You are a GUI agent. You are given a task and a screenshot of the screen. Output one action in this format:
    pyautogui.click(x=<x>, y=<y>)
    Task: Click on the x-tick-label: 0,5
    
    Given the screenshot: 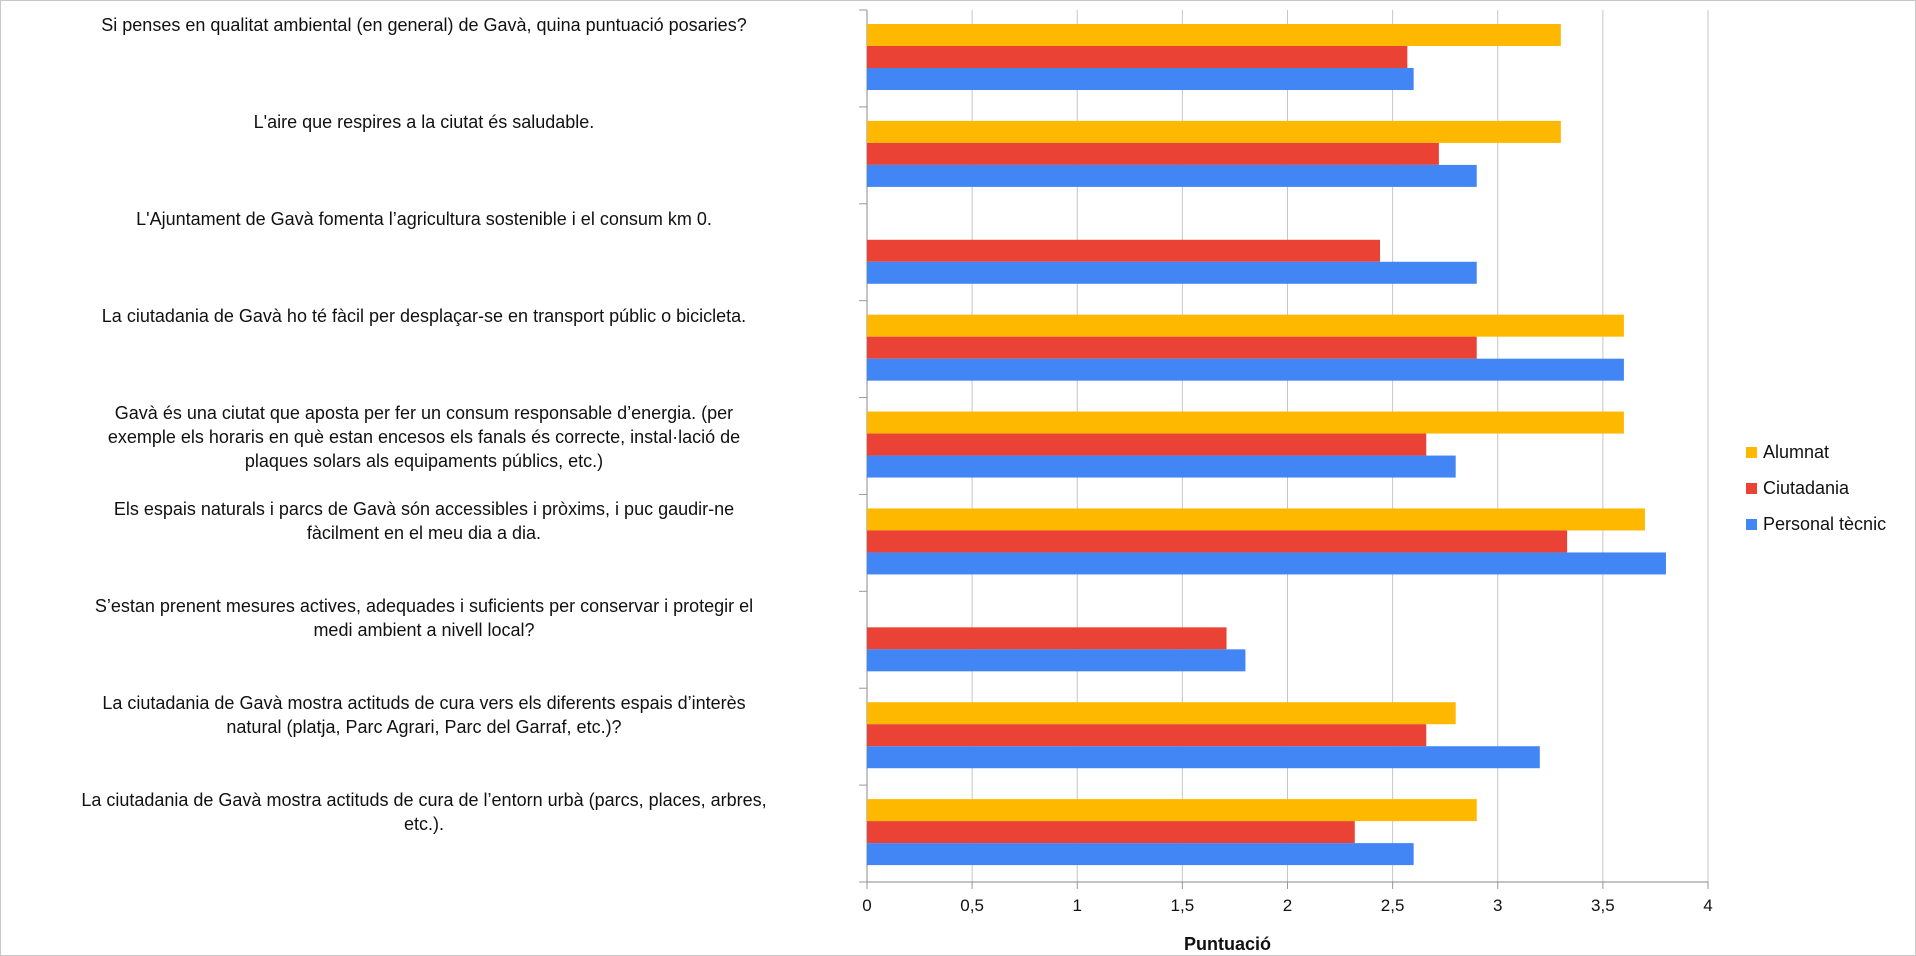 What is the action you would take?
    pyautogui.click(x=972, y=905)
    